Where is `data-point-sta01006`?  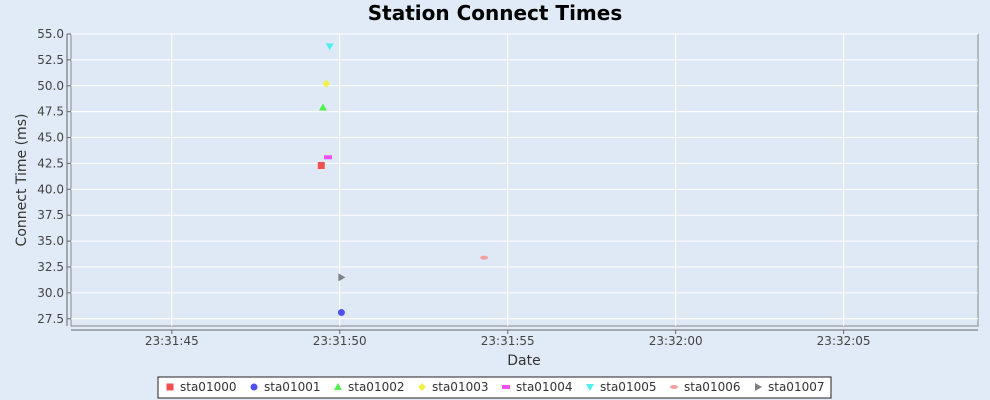
data-point-sta01006 is located at coordinates (484, 257).